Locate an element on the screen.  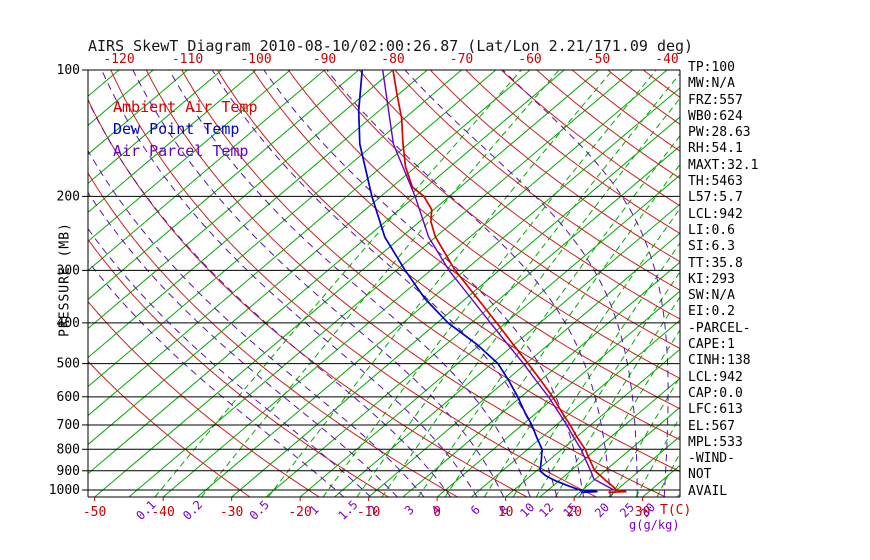
stat-line: SI:6.3 is located at coordinates (711, 247).